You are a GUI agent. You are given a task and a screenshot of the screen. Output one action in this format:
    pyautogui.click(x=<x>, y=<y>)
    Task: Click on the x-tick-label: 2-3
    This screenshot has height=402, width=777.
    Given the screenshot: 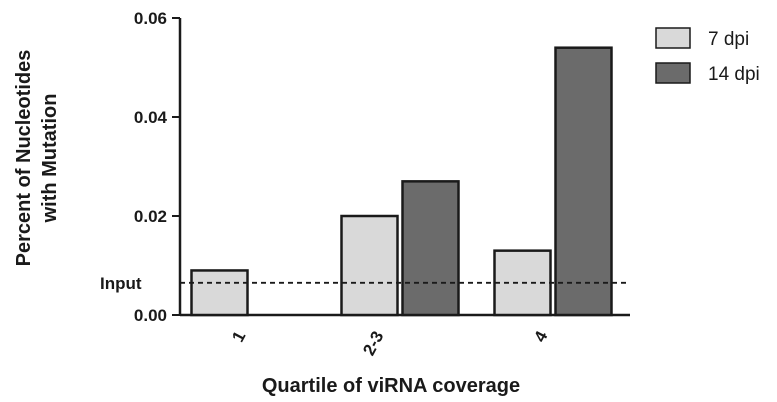 What is the action you would take?
    pyautogui.click(x=373, y=343)
    